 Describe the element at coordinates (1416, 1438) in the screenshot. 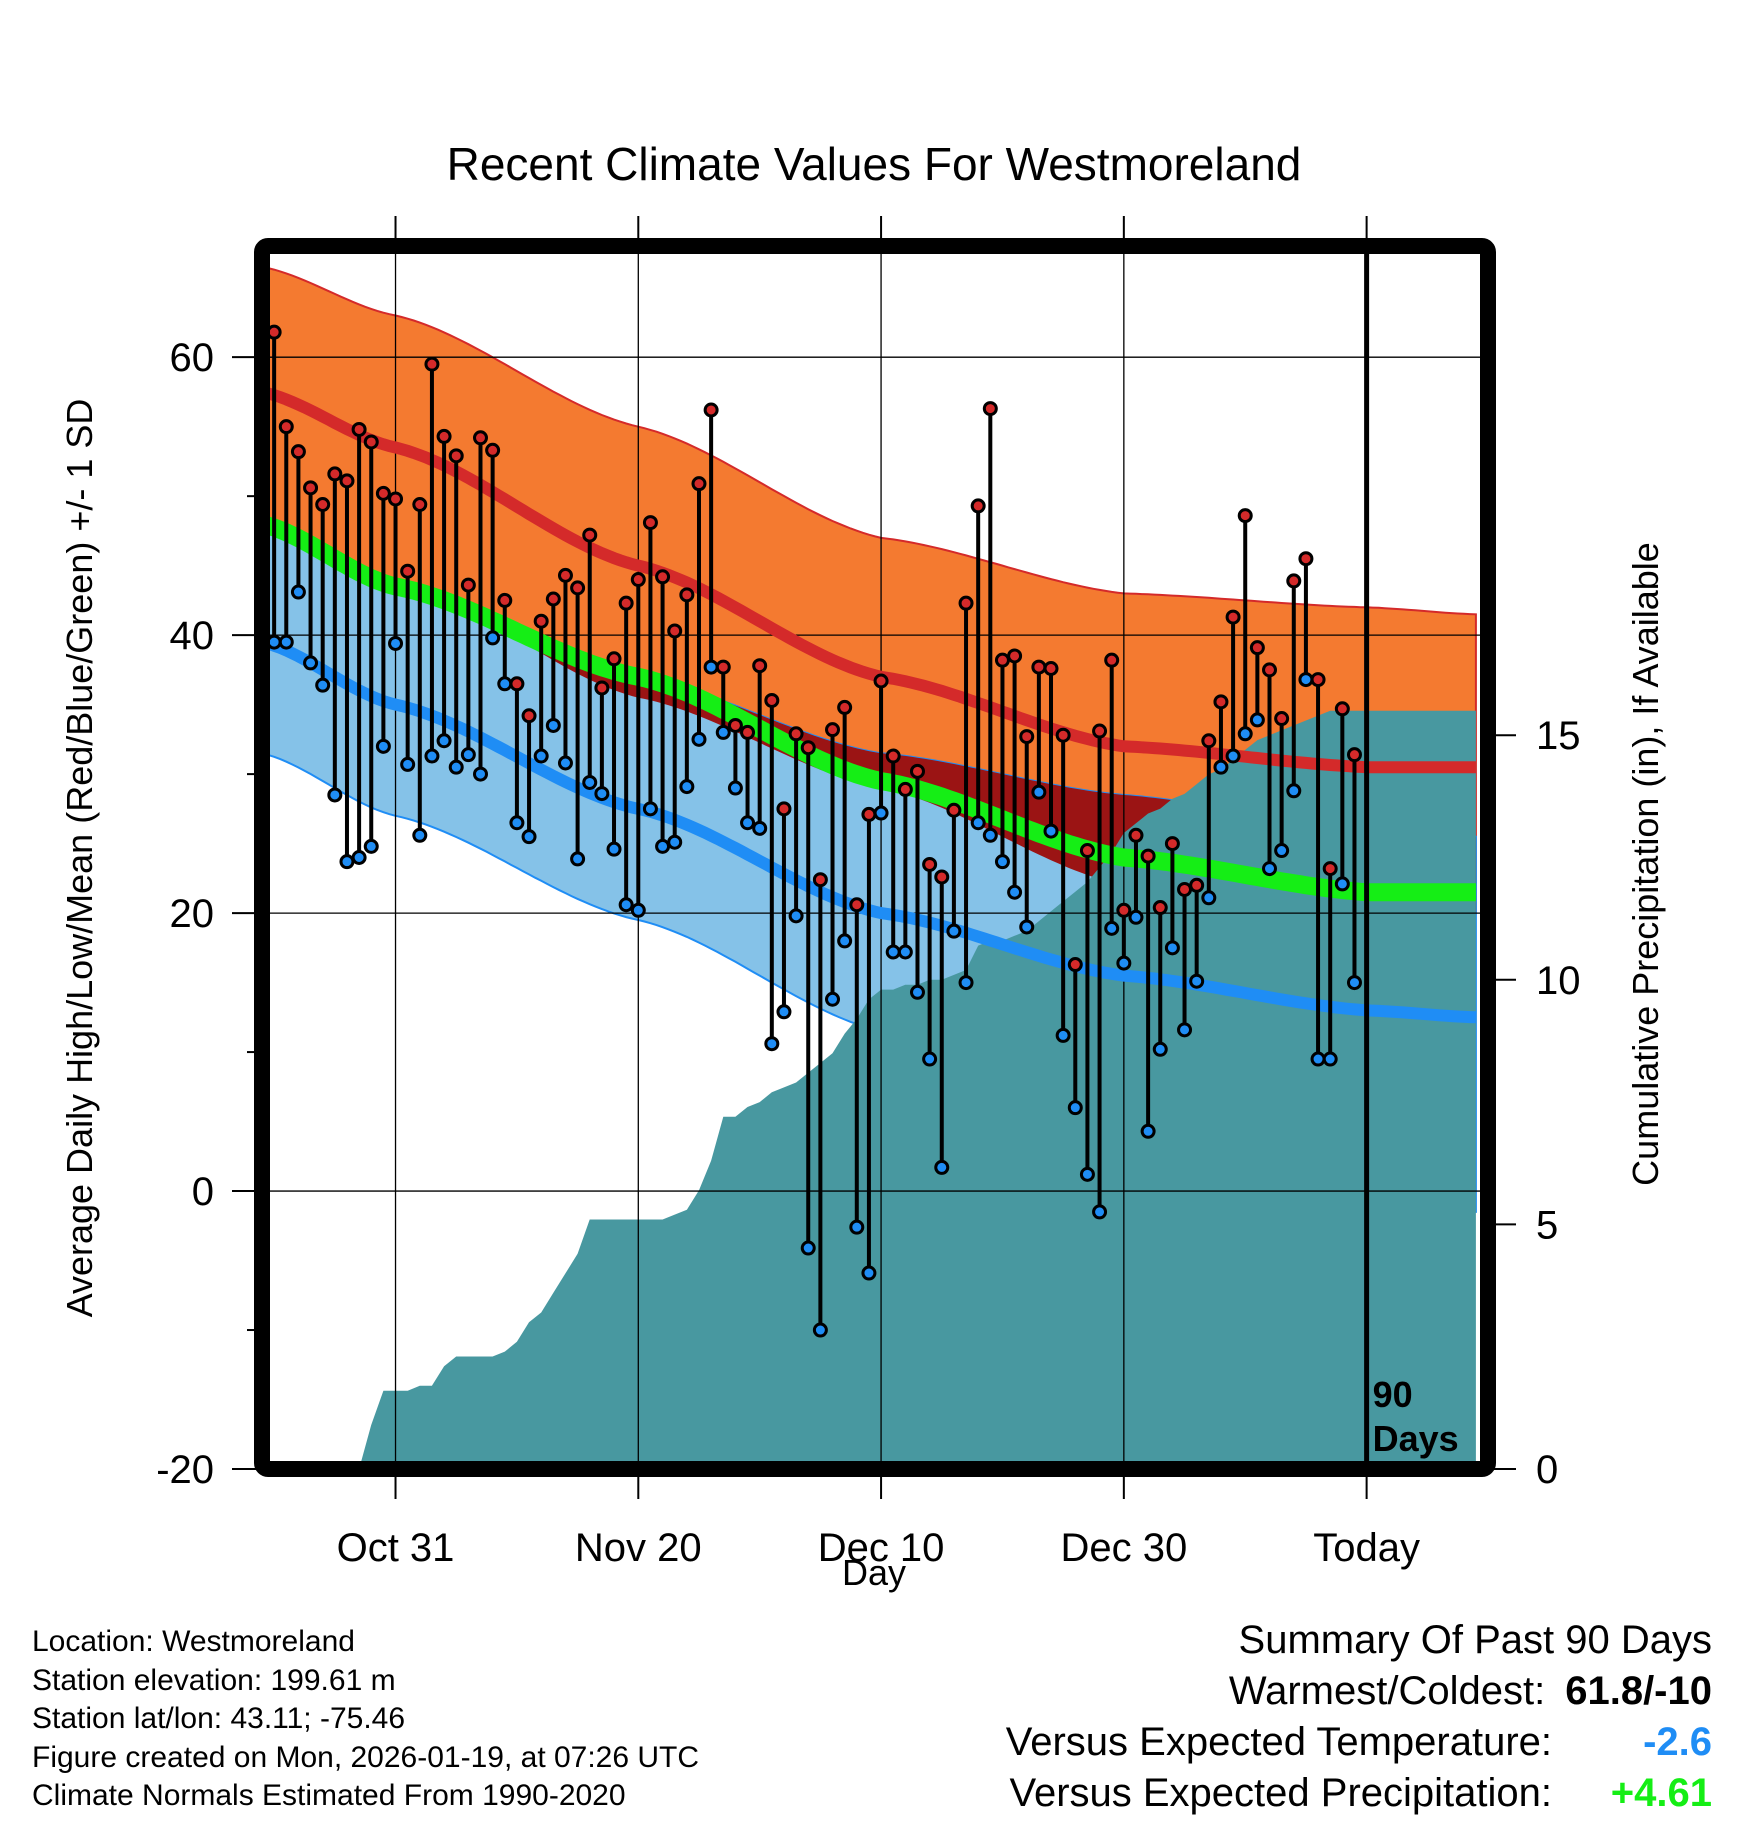

I see `today-marker-label-days-word: Days` at that location.